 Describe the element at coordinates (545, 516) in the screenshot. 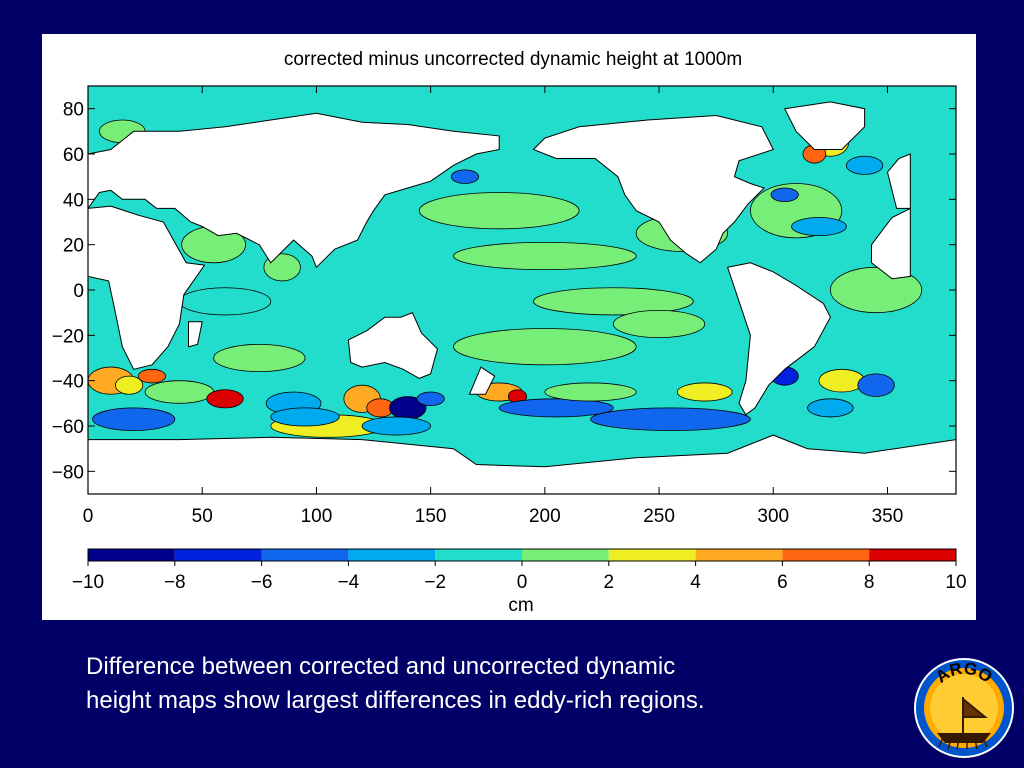

I see `x-tick-label: 200` at that location.